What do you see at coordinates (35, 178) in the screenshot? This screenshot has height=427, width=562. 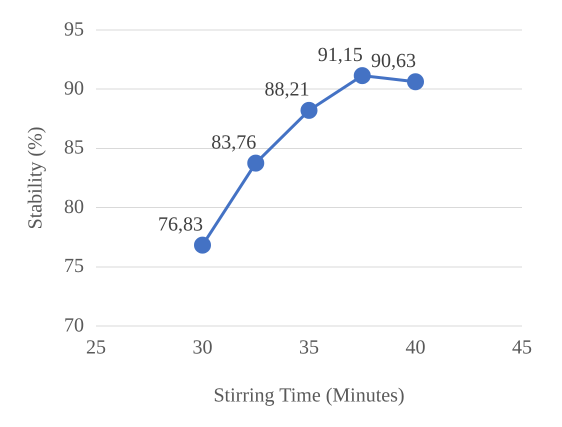 I see `y-axis-title: Stability (%)` at bounding box center [35, 178].